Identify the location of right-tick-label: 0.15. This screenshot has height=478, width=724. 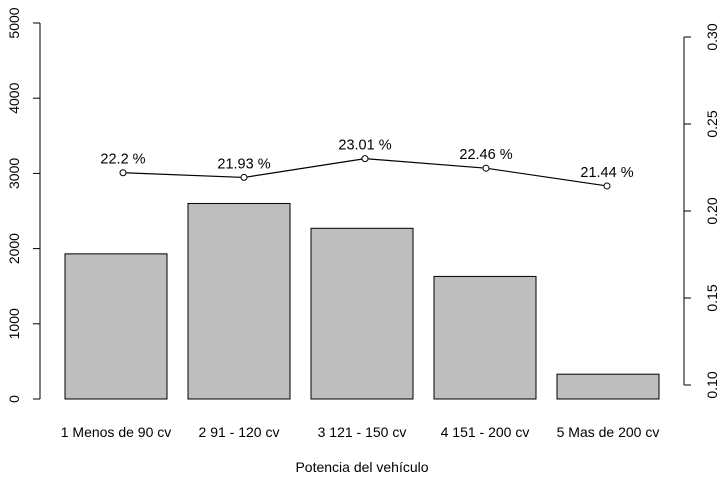
(712, 297).